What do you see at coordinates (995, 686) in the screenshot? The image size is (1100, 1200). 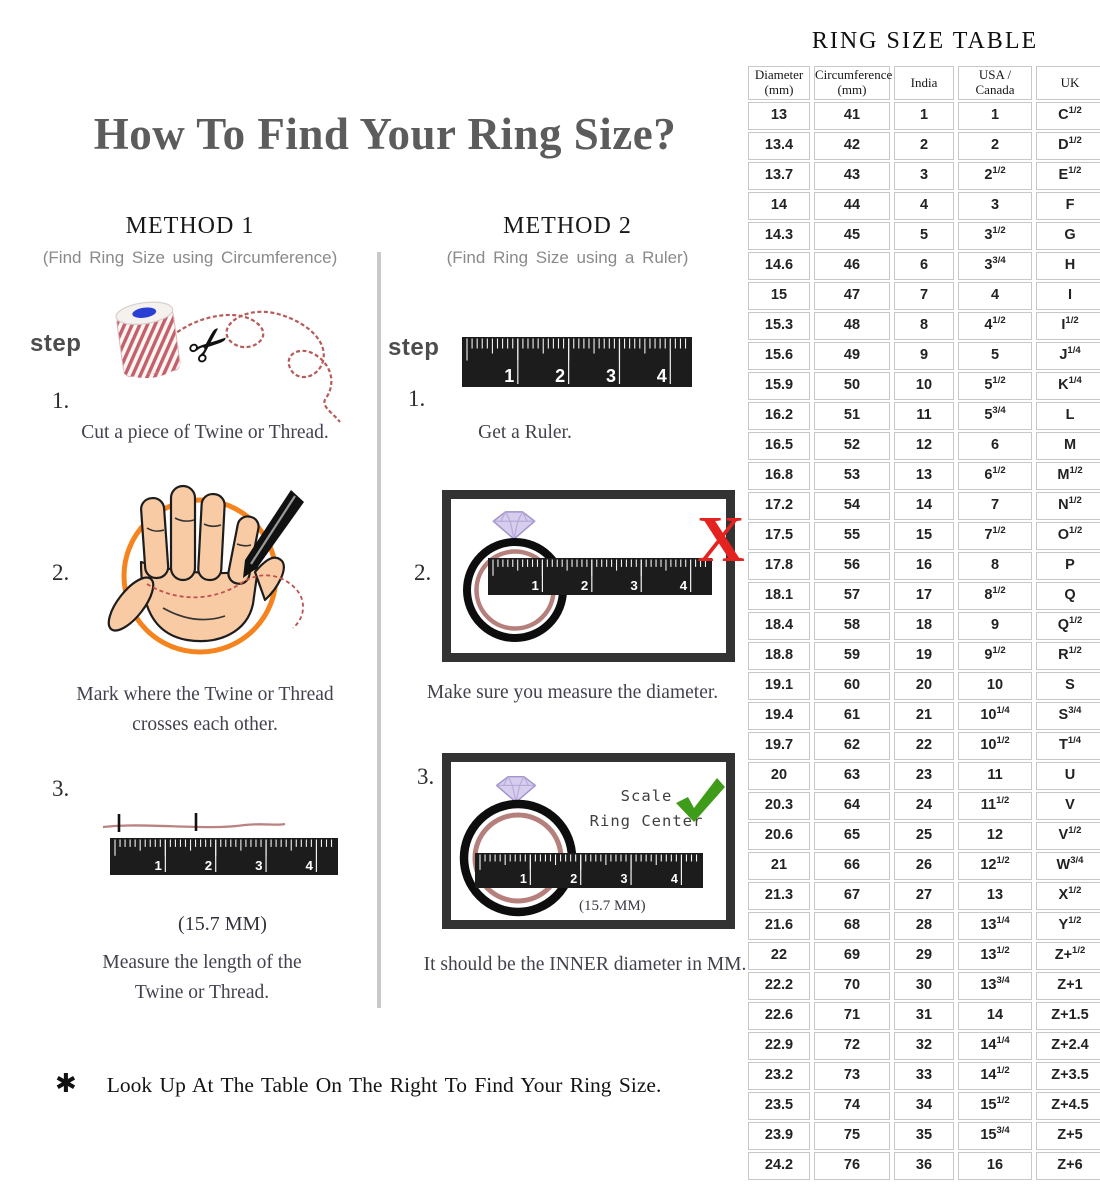 I see `table-cell: 10` at bounding box center [995, 686].